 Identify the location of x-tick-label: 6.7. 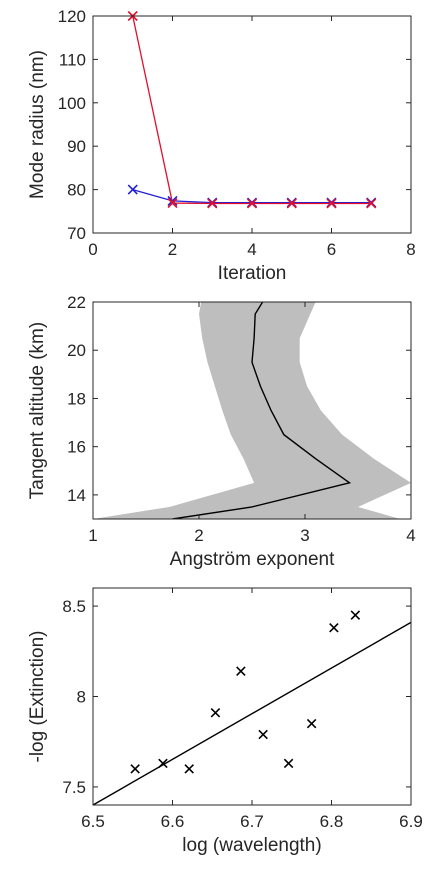
(252, 821).